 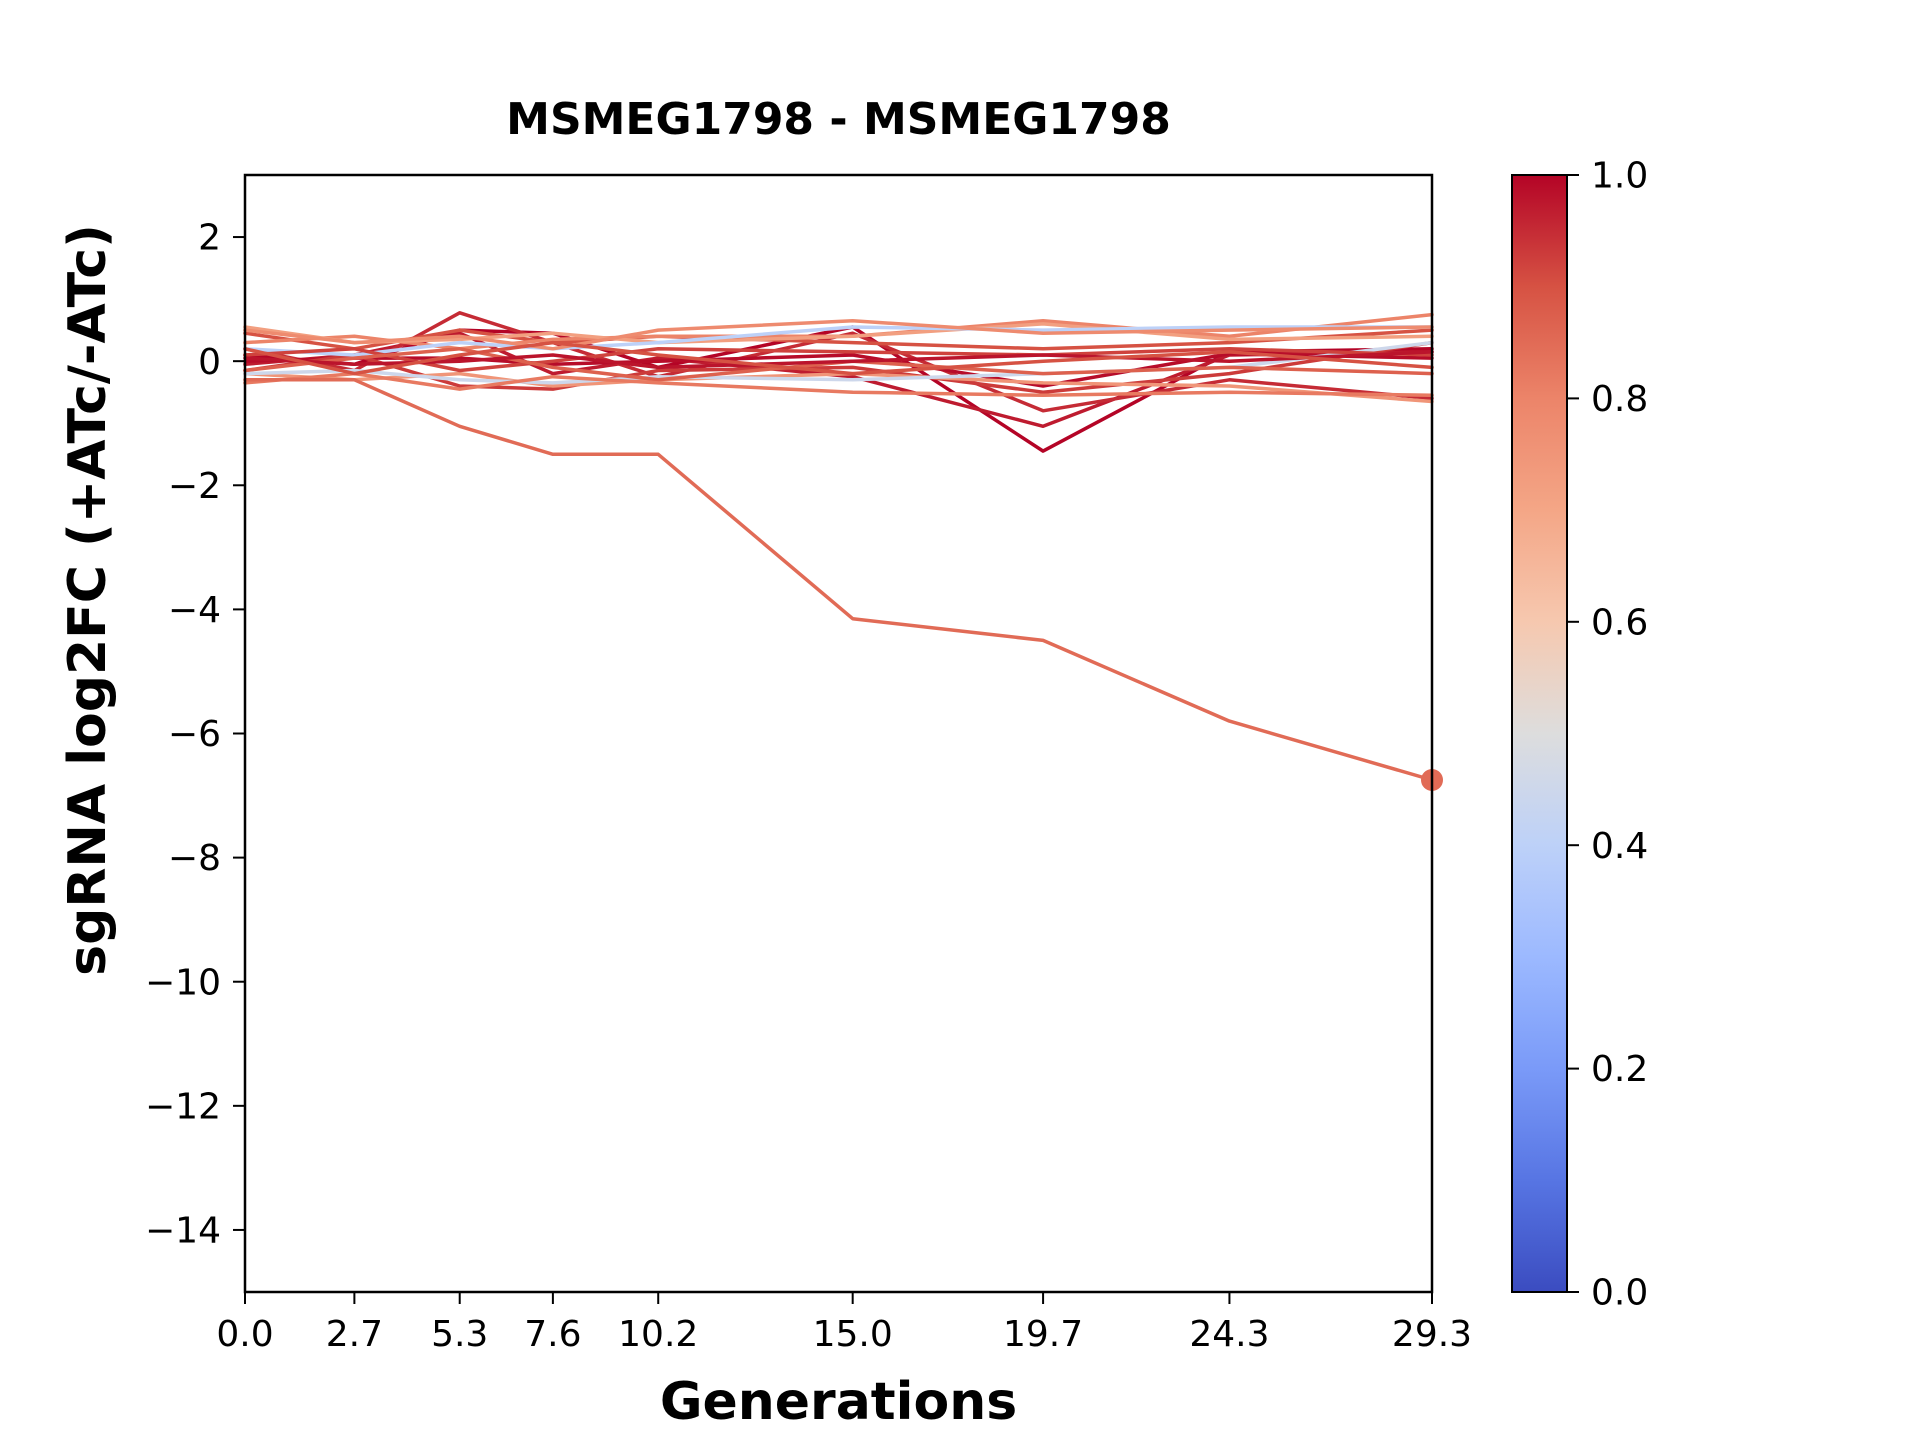 I want to click on x-tick-label: 29.3, so click(x=1432, y=1334).